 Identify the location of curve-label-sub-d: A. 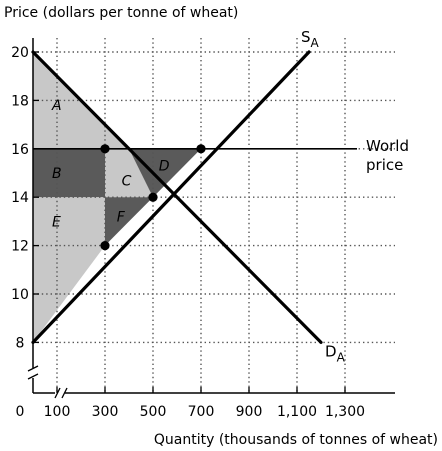
(341, 357).